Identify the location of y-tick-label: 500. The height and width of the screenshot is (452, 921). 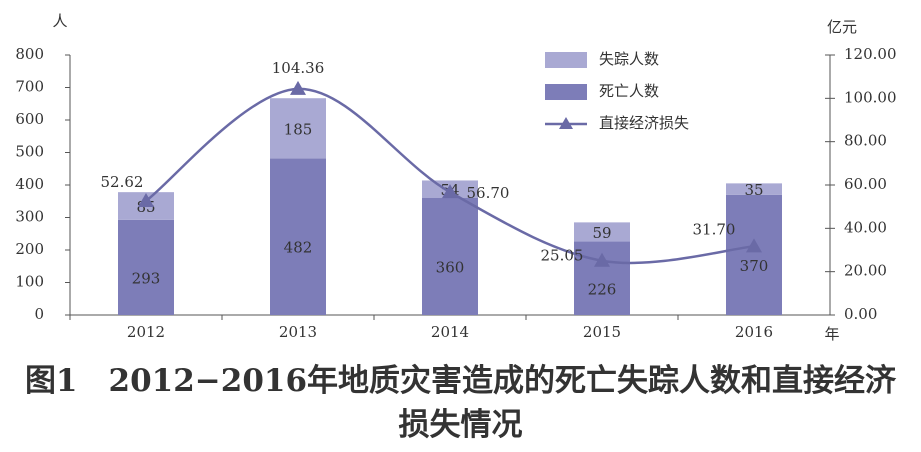
(29, 152).